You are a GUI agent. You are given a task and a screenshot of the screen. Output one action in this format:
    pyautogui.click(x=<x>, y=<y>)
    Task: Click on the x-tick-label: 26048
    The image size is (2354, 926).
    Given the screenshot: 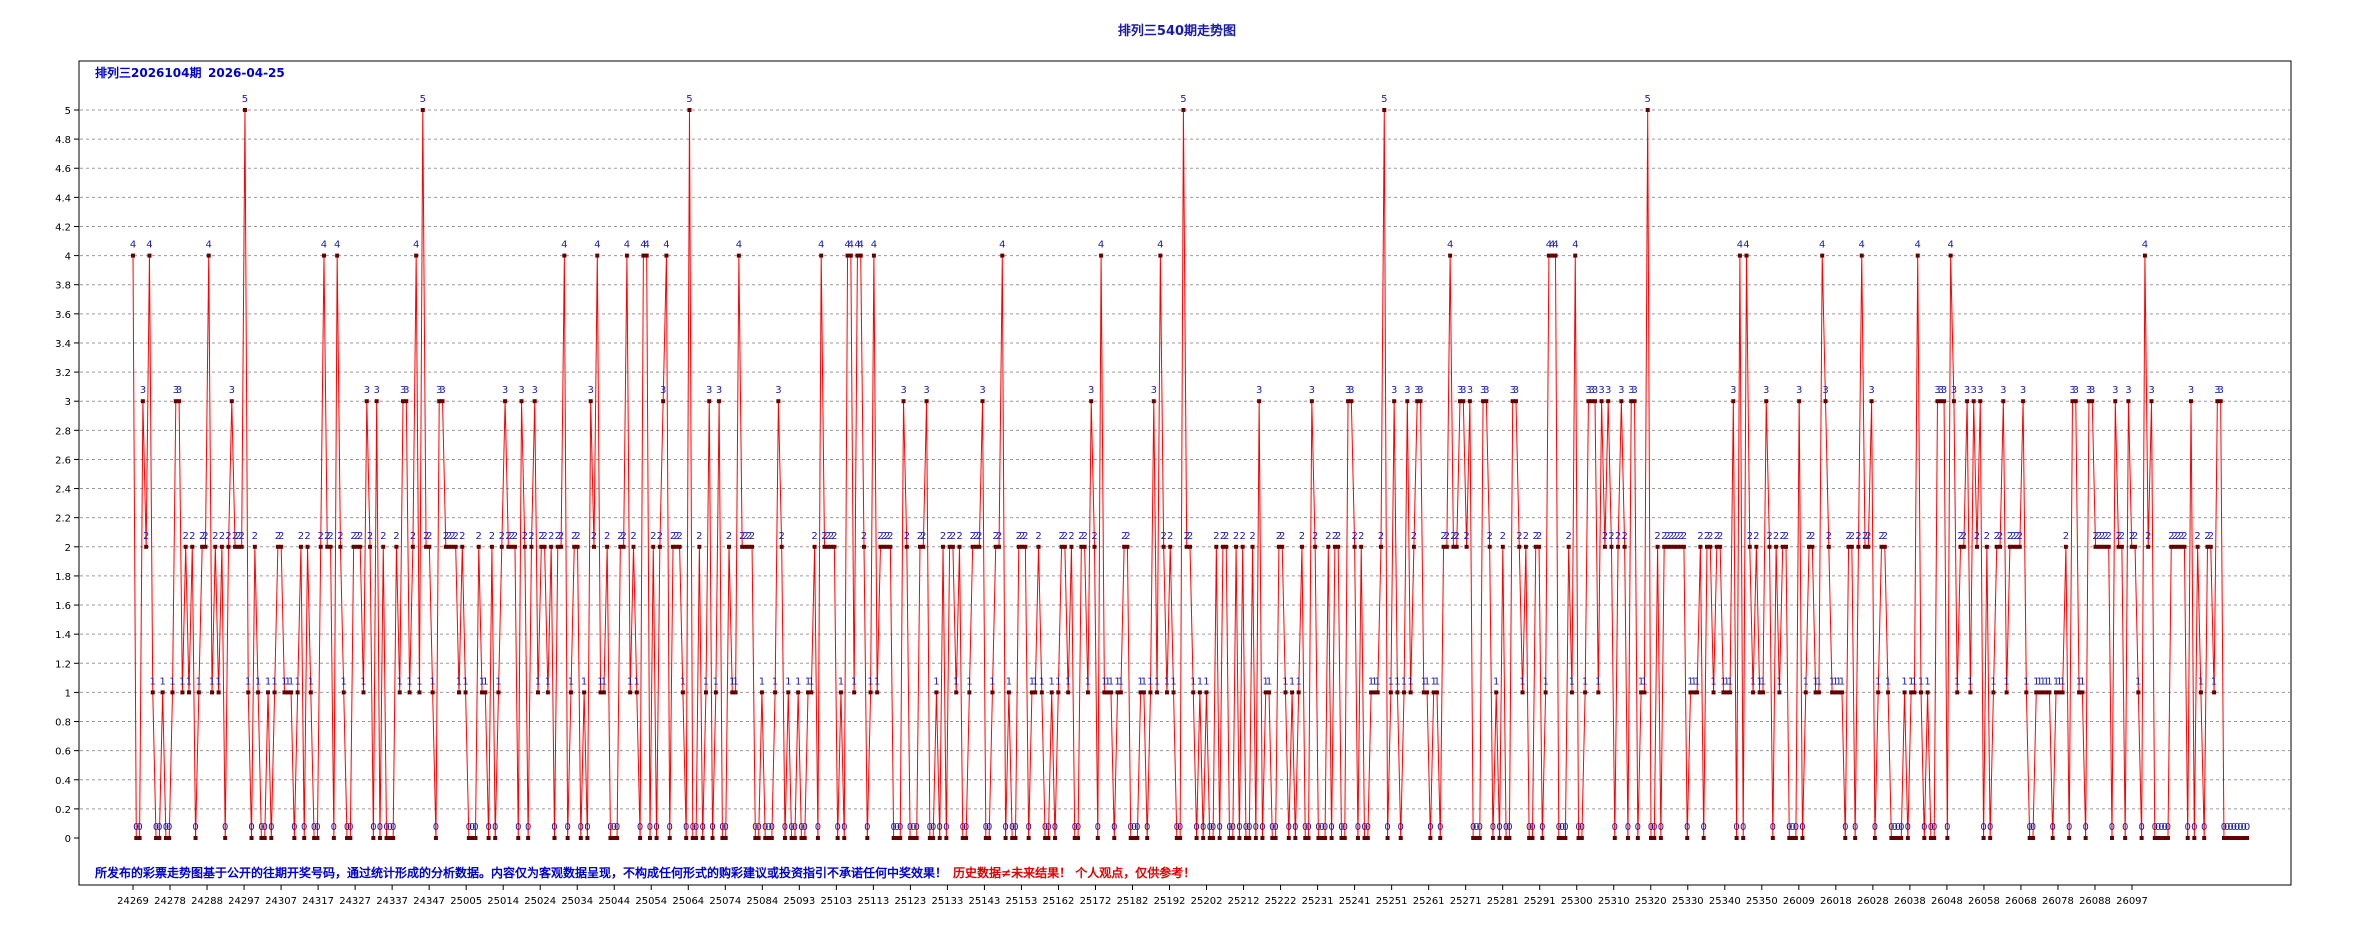 What is the action you would take?
    pyautogui.click(x=1947, y=901)
    